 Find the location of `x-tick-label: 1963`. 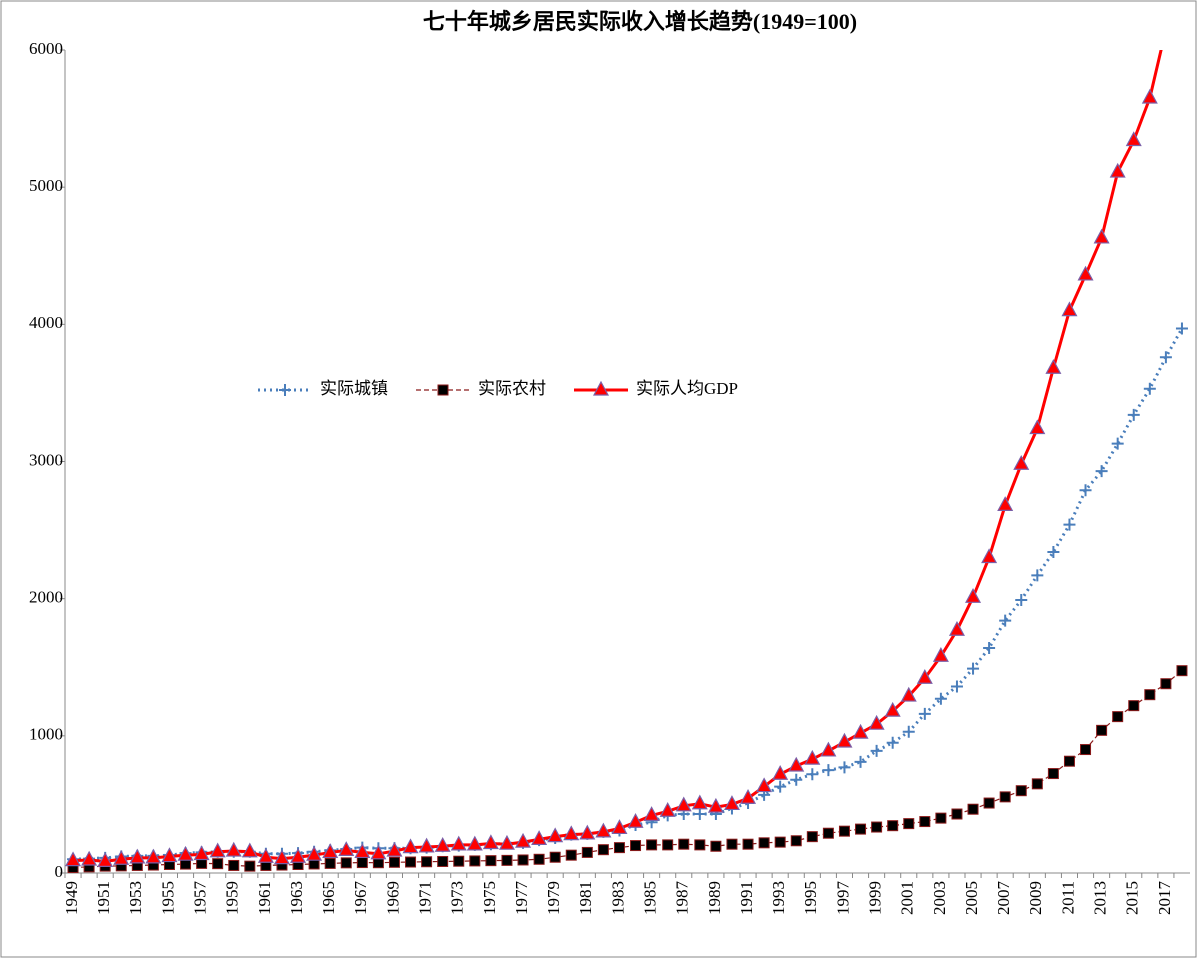

x-tick-label: 1963 is located at coordinates (296, 898).